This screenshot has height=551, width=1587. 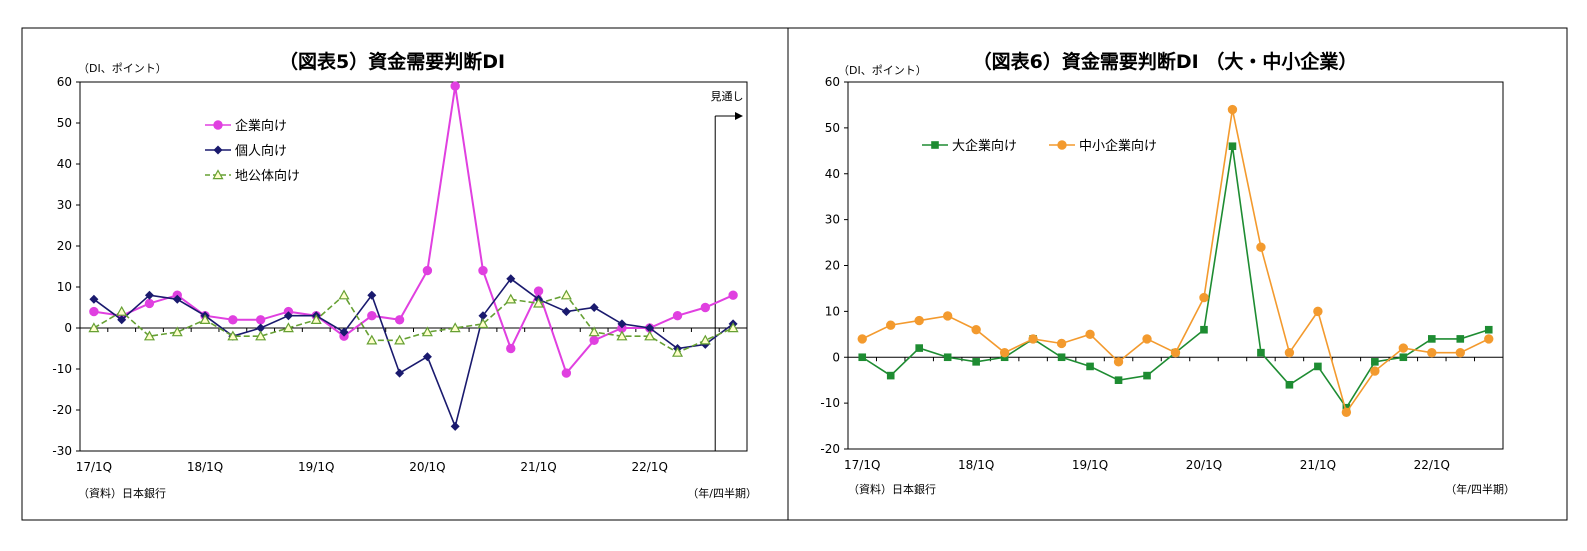 What do you see at coordinates (427, 467) in the screenshot?
I see `x-tick-label: 20/1Q` at bounding box center [427, 467].